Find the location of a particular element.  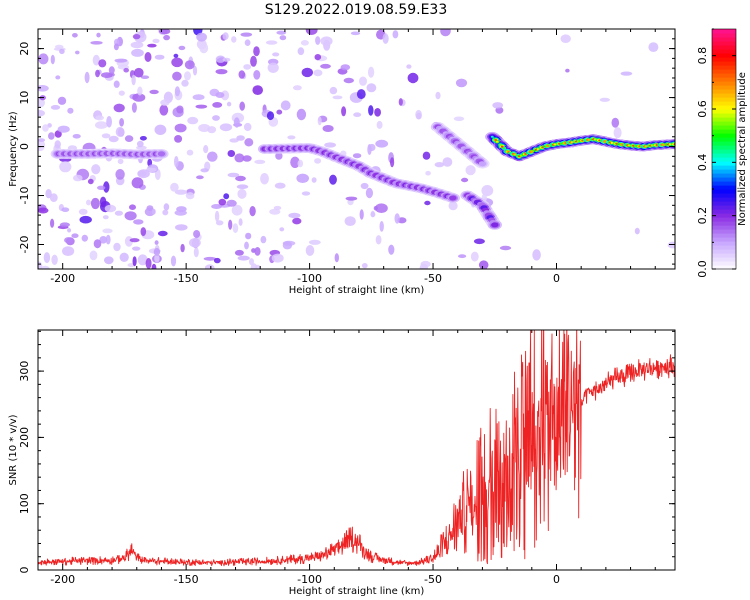

line-x-tick-label: -50 is located at coordinates (433, 579).